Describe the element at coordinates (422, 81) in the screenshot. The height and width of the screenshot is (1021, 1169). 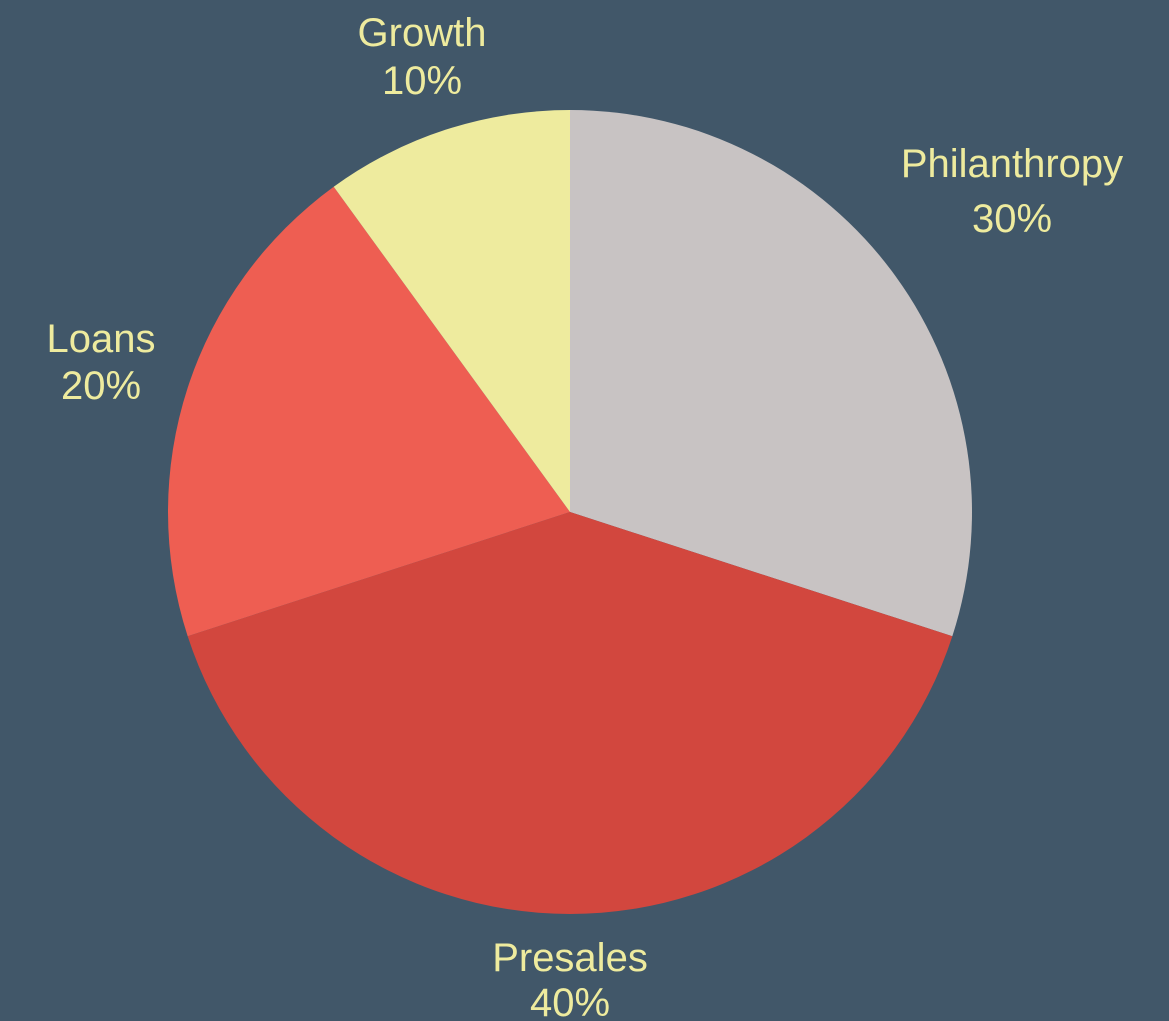
I see `slice-value-growth: 10%` at that location.